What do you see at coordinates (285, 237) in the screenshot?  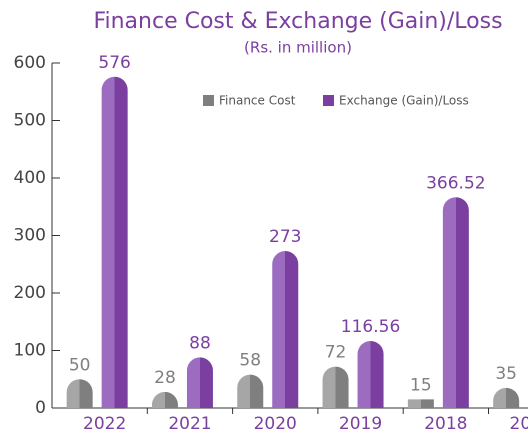 I see `value-label: 273` at bounding box center [285, 237].